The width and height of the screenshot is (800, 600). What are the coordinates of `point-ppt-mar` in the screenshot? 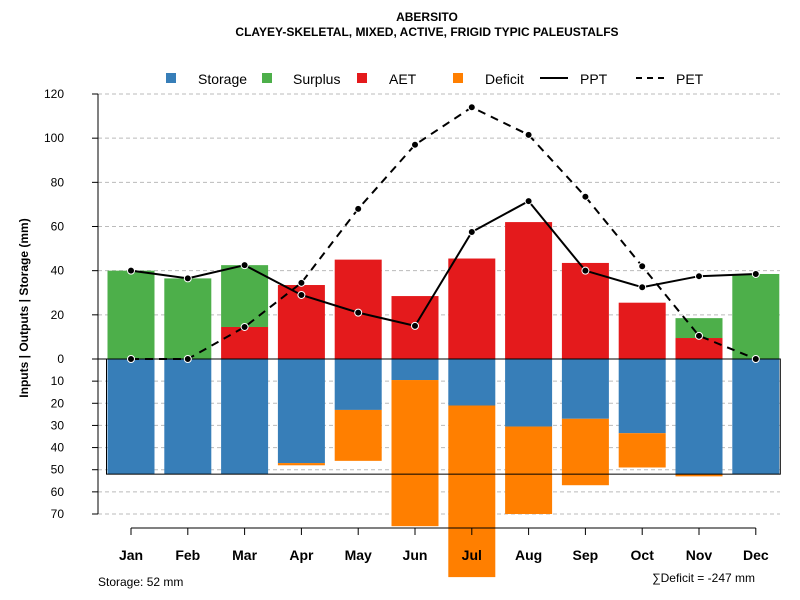 It's located at (244, 265).